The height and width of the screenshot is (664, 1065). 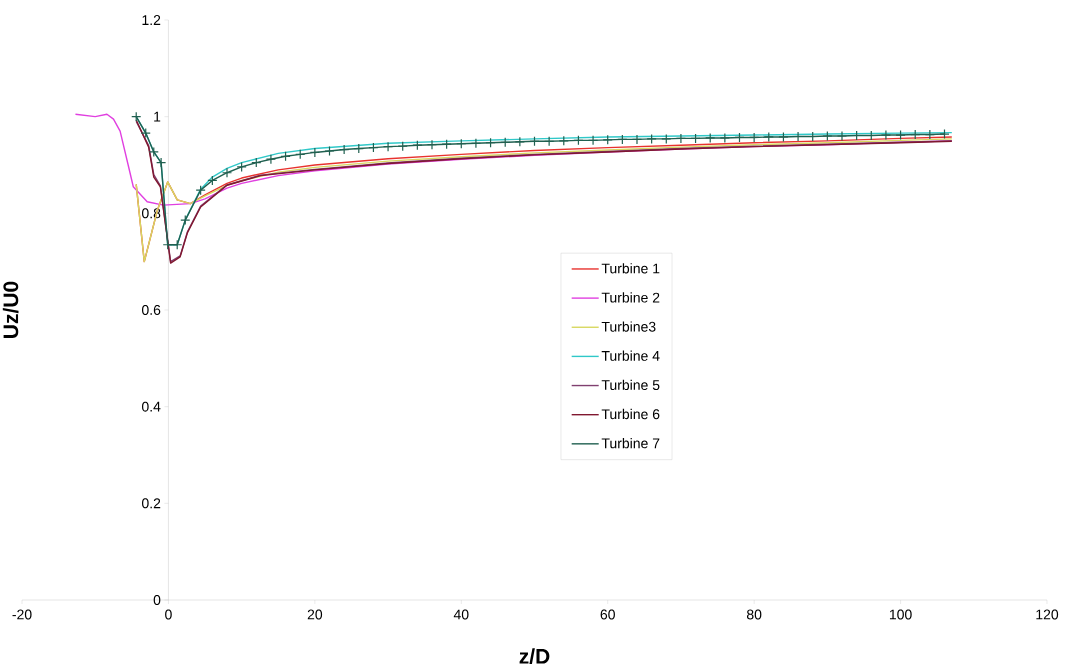 What do you see at coordinates (151, 20) in the screenshot?
I see `y-tick-label: 1.2` at bounding box center [151, 20].